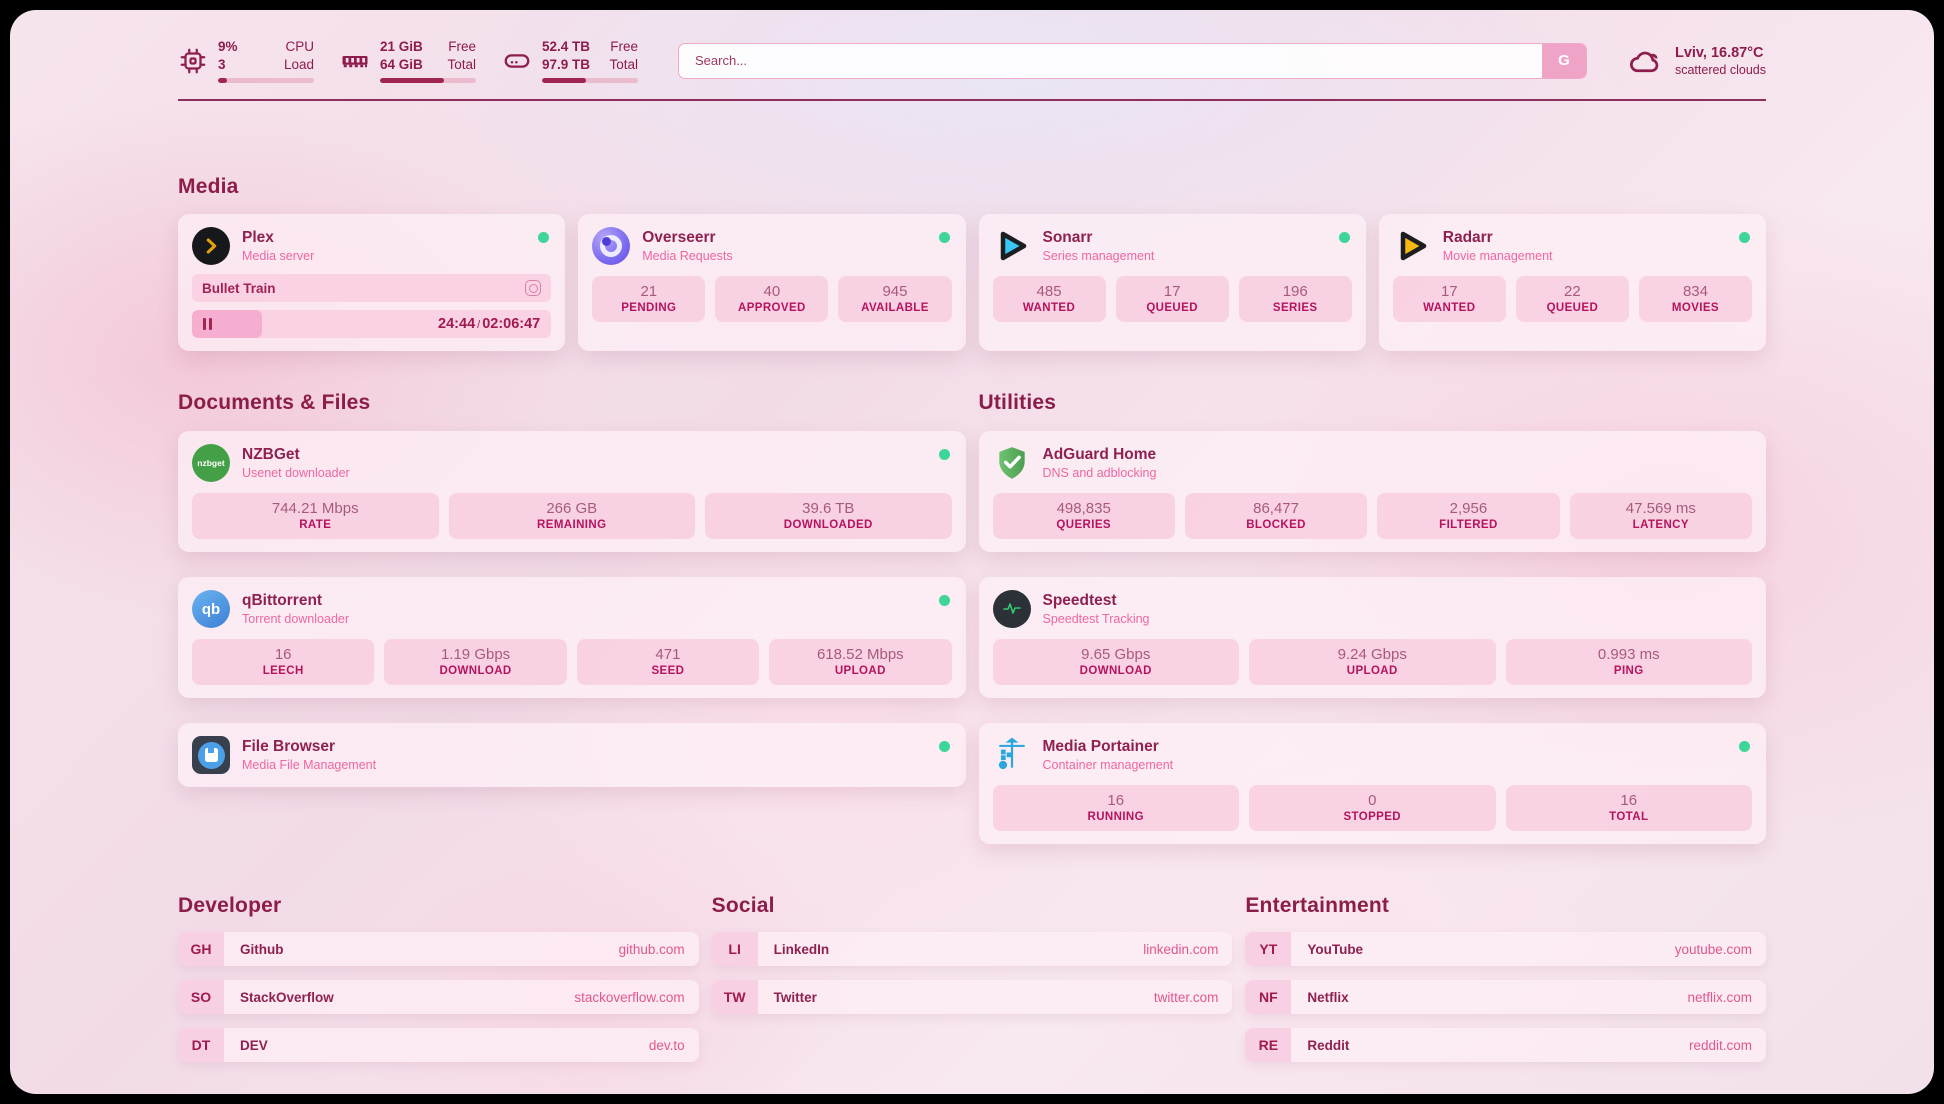  What do you see at coordinates (211, 246) in the screenshot?
I see `plex-icon` at bounding box center [211, 246].